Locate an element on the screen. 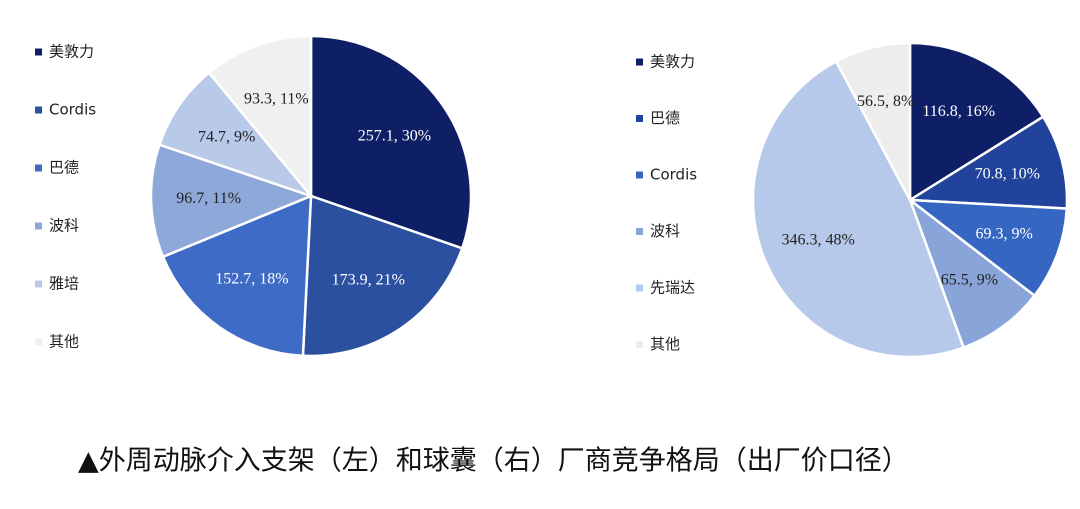  slice-label: 346.3, 48% is located at coordinates (818, 240).